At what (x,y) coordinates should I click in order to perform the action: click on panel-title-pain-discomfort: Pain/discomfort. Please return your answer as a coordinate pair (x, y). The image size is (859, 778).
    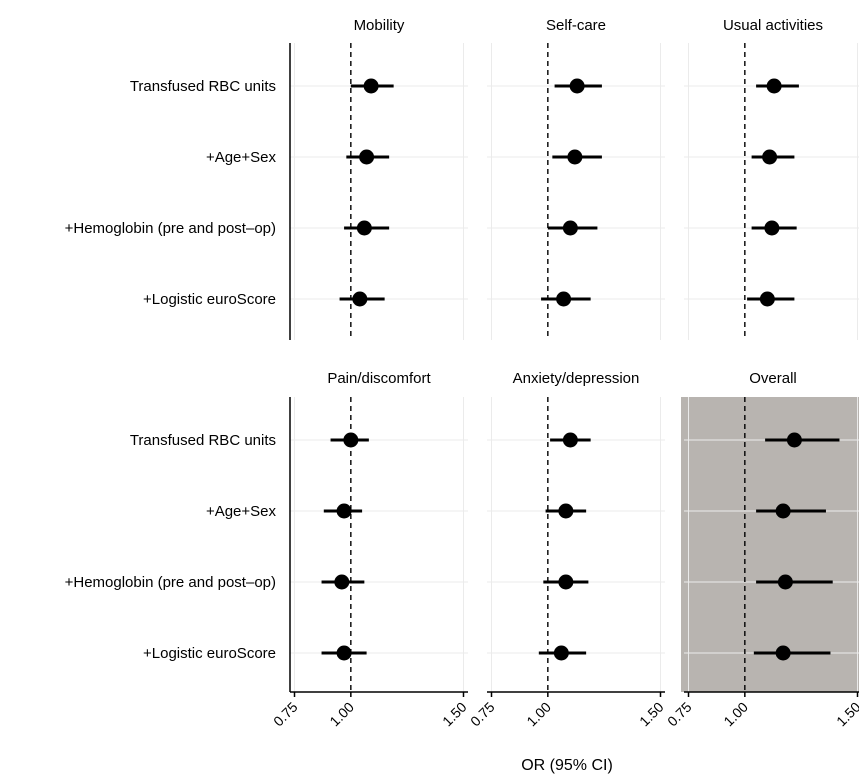
    Looking at the image, I should click on (379, 378).